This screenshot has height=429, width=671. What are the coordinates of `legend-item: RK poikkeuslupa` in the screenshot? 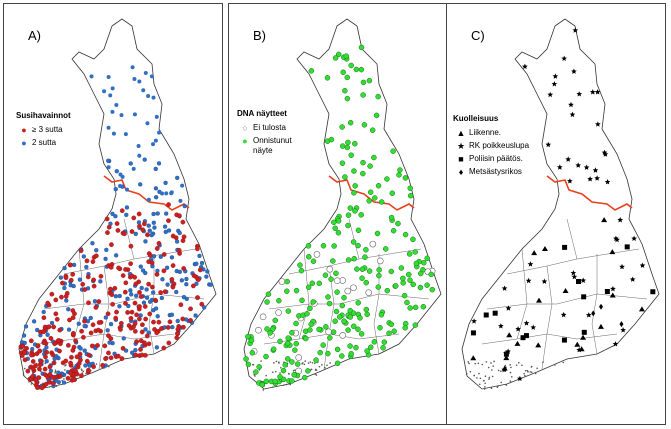 It's located at (499, 145).